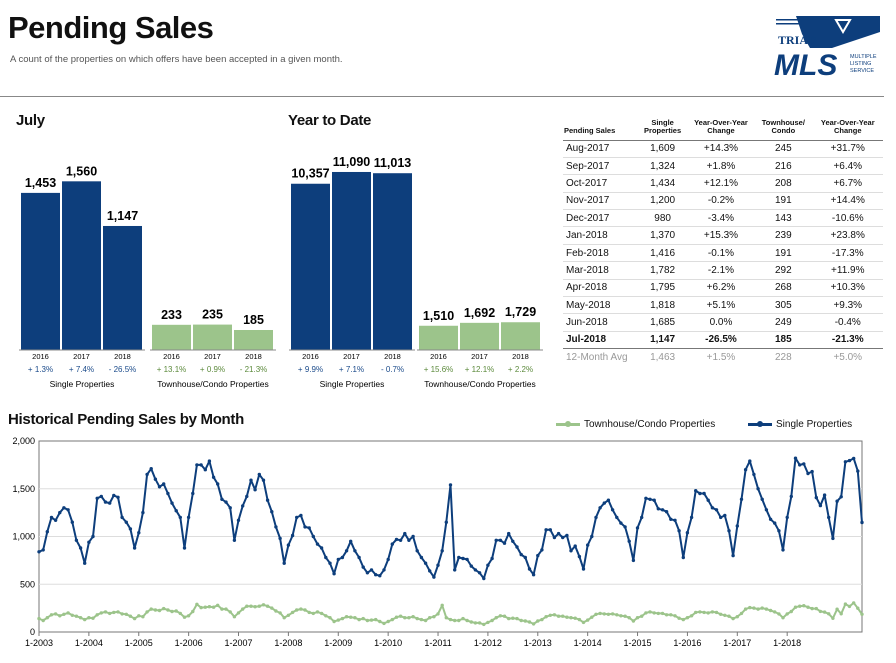 The height and width of the screenshot is (663, 896). Describe the element at coordinates (783, 201) in the screenshot. I see `table-cell: 191` at that location.